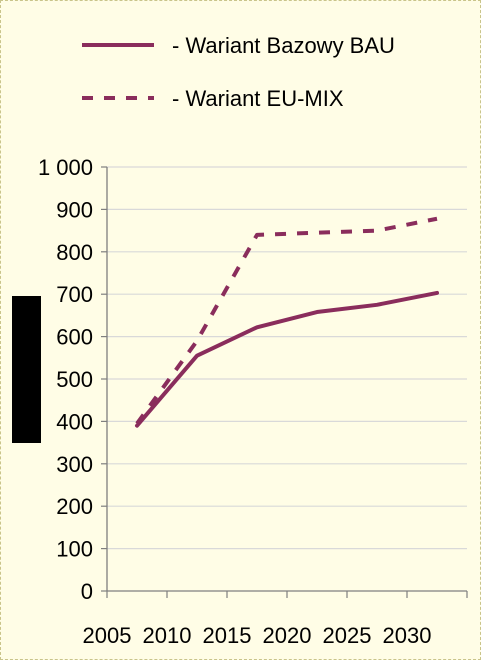 The height and width of the screenshot is (660, 481). What do you see at coordinates (238, 72) in the screenshot?
I see `legend: - Wariant Bazowy BAU - Wariant EU-MIX` at bounding box center [238, 72].